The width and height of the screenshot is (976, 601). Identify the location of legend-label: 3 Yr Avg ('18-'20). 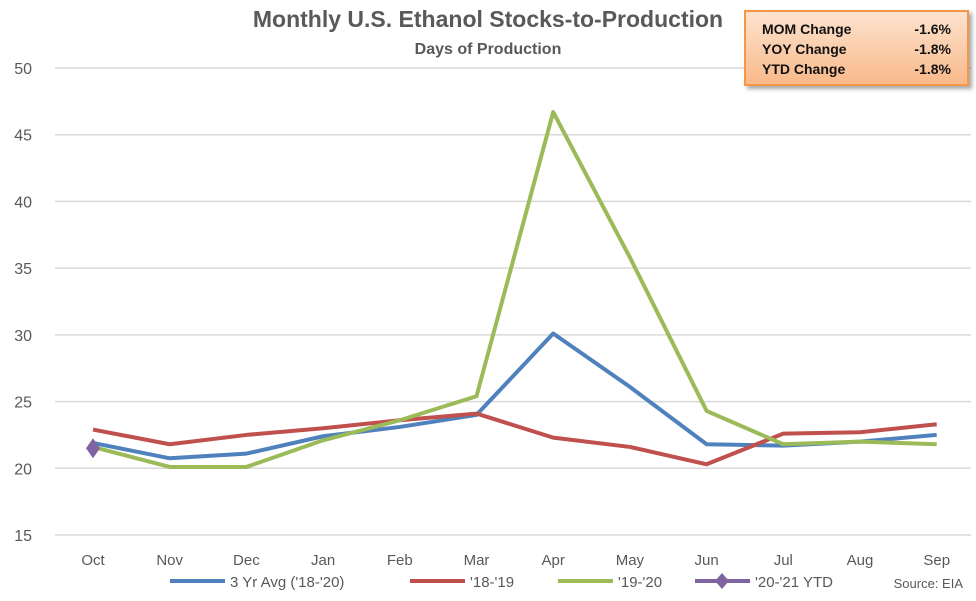
(287, 582).